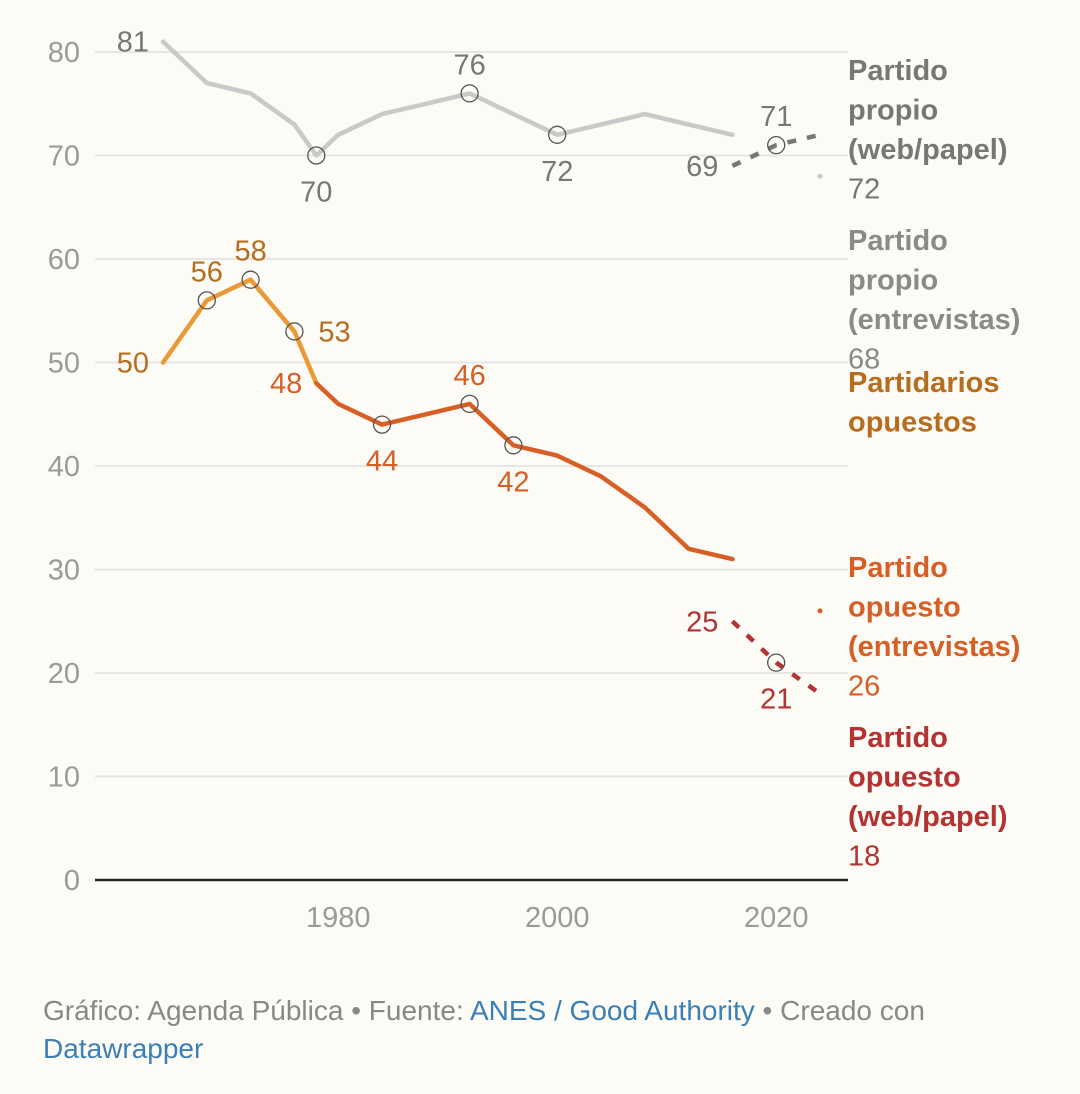  Describe the element at coordinates (286, 384) in the screenshot. I see `data-label: 48` at that location.